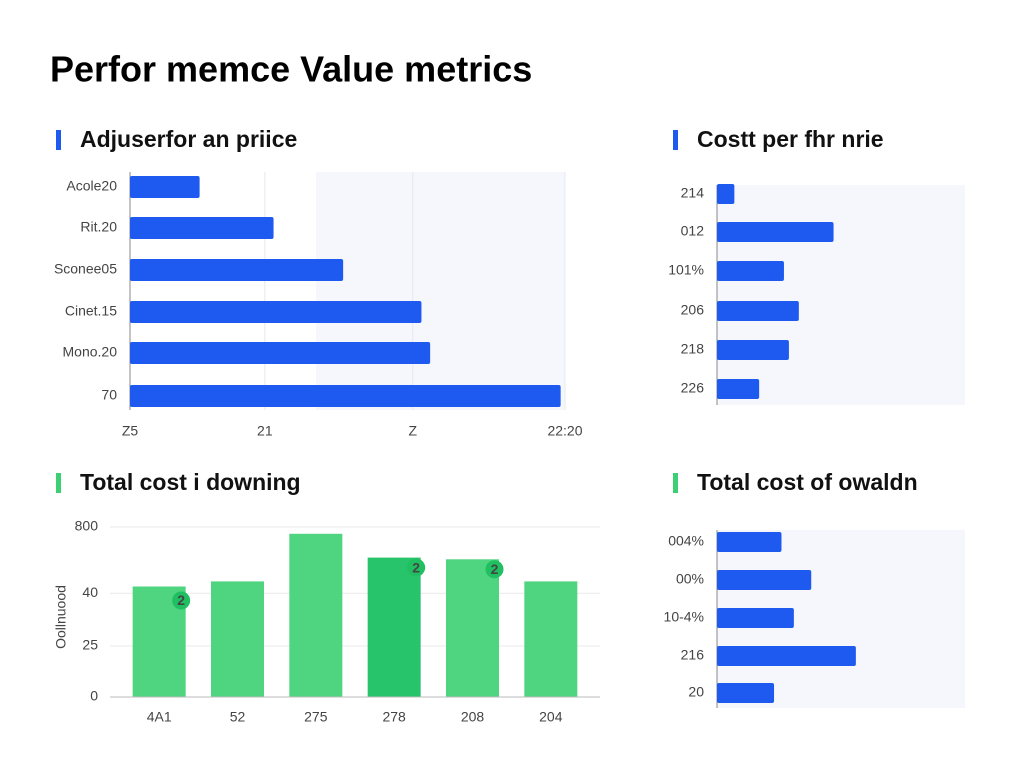 The image size is (1024, 768). What do you see at coordinates (238, 717) in the screenshot?
I see `x-tick-label: 52` at bounding box center [238, 717].